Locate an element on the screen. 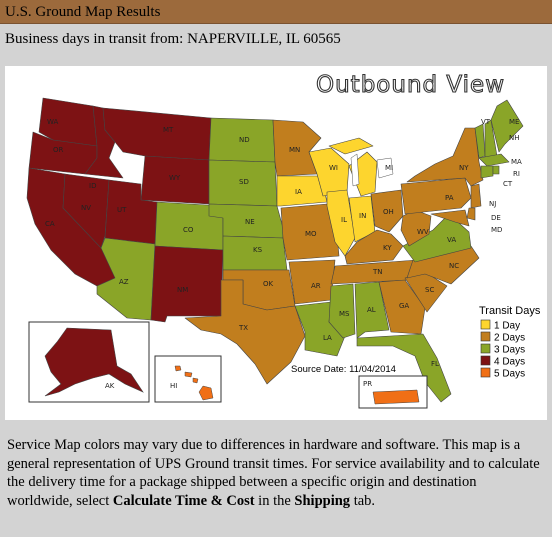 The image size is (552, 537). state-AZ is located at coordinates (126, 279).